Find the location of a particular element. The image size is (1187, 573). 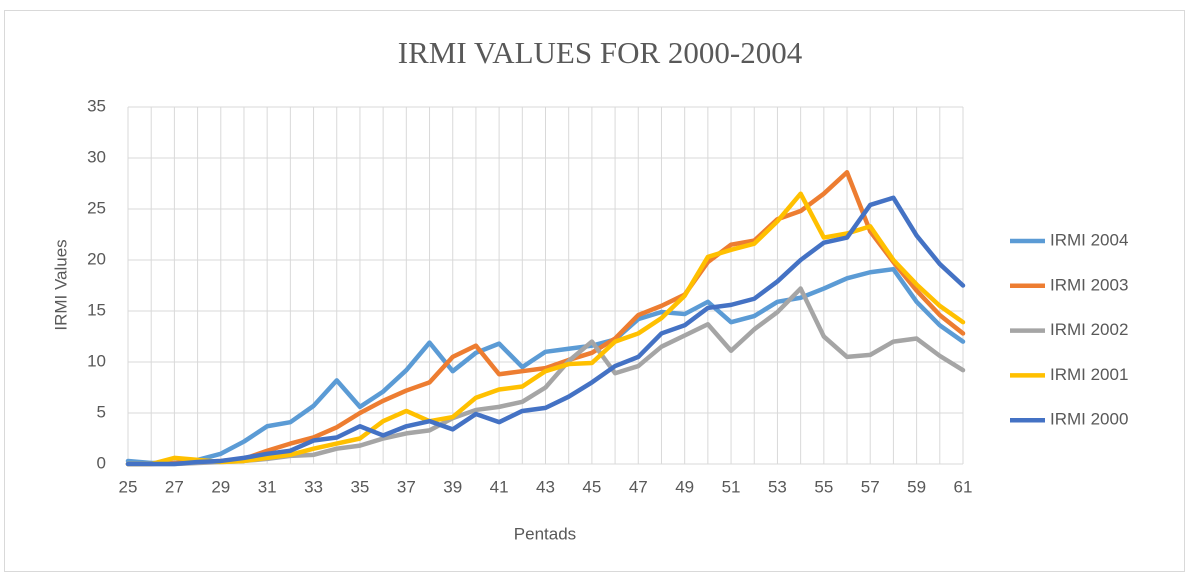

legend-label: IRMI 2001 is located at coordinates (1089, 374).